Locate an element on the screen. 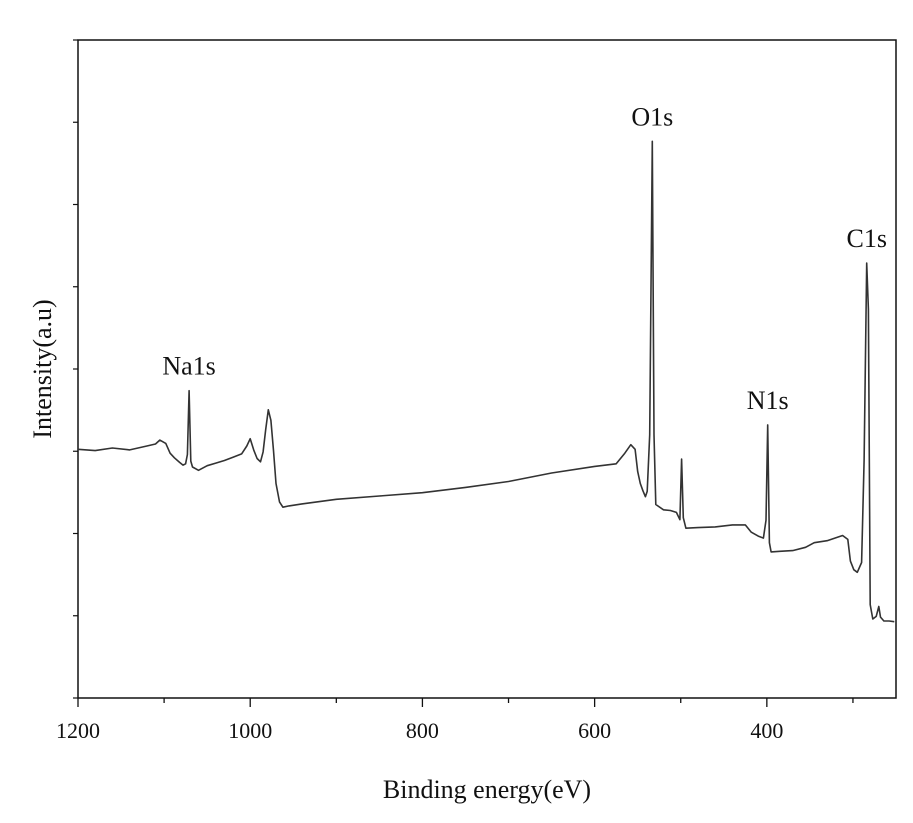 This screenshot has height=823, width=913. x-axis-ticks is located at coordinates (465, 702).